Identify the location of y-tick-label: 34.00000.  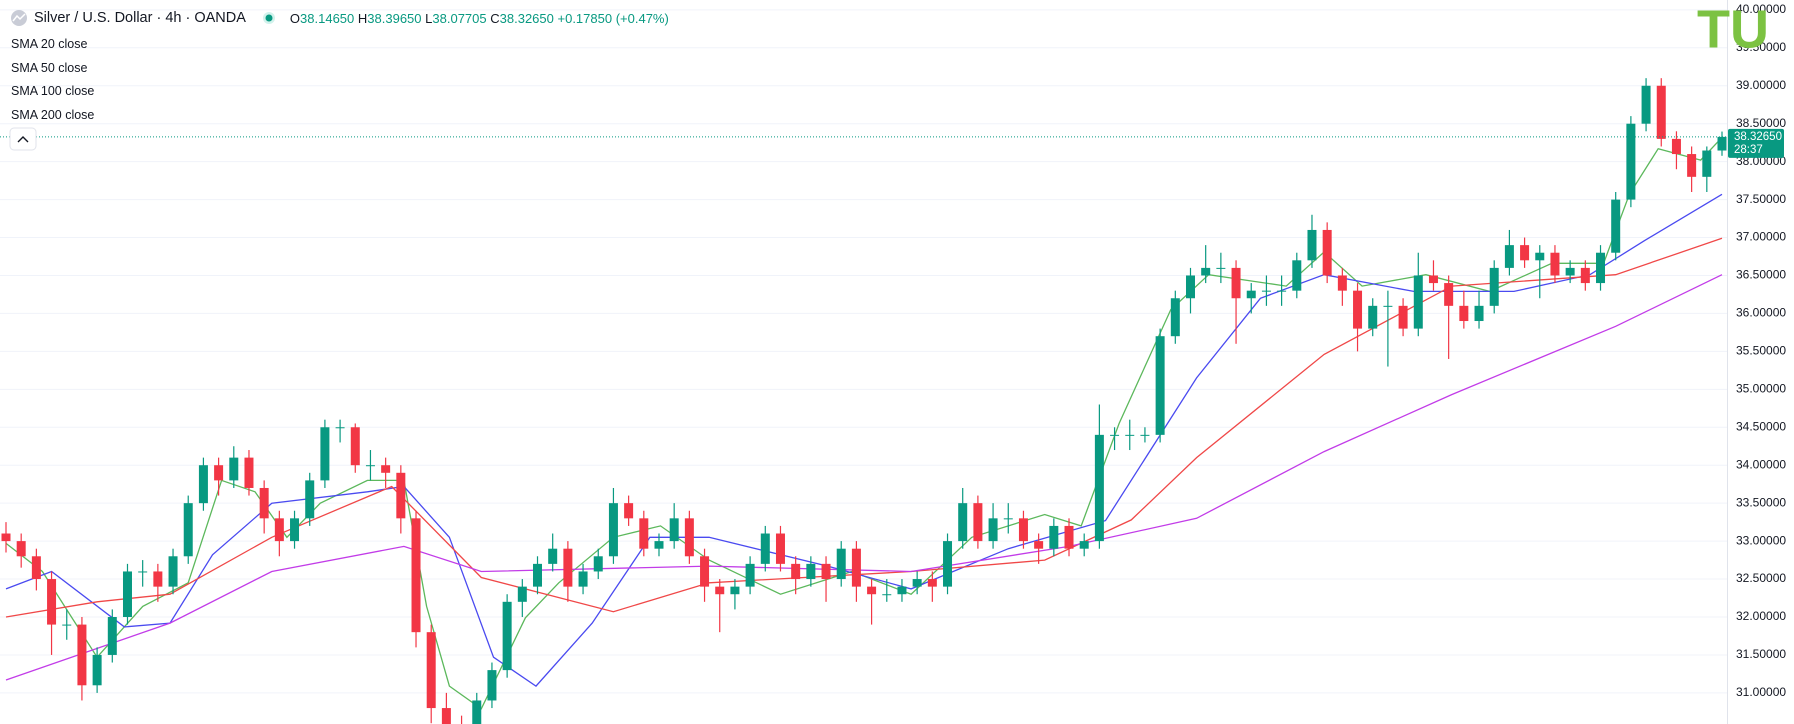
(1761, 464).